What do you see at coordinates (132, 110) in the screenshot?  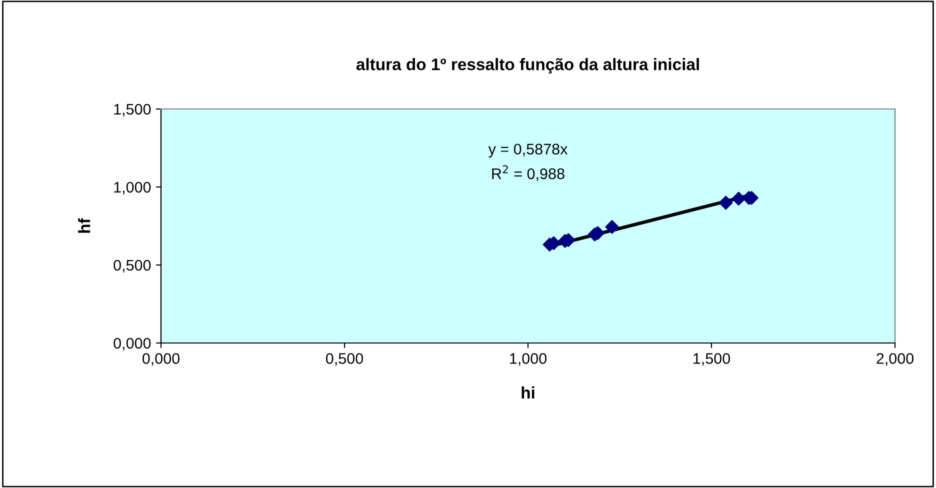 I see `y-tick-label: 1,500` at bounding box center [132, 110].